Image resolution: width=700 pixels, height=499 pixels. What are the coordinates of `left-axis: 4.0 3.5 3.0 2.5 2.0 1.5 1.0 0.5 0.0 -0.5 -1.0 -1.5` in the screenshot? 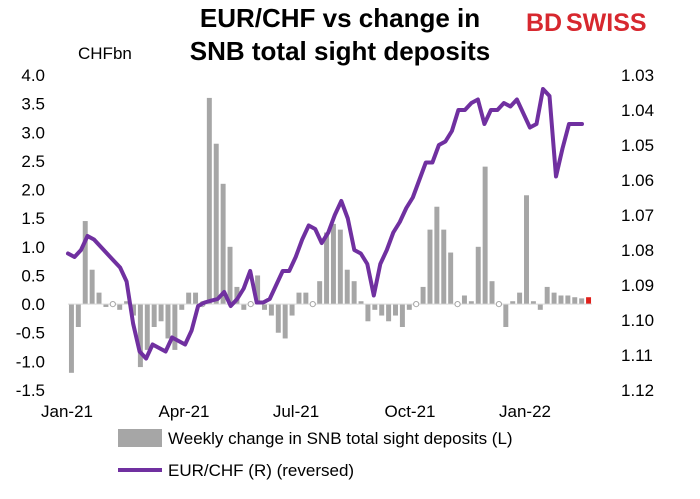 It's located at (30, 233).